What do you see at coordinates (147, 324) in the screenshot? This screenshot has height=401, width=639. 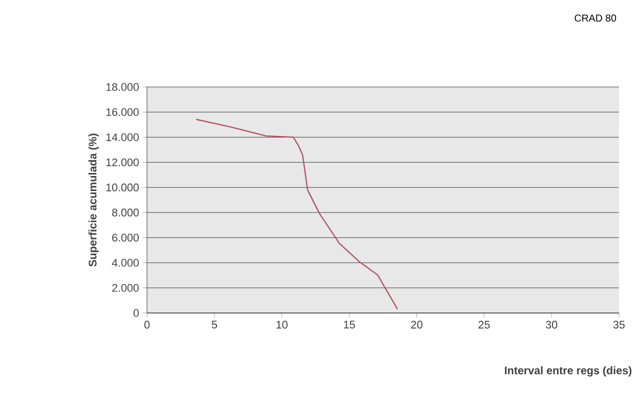 I see `x-tick-label: 0` at bounding box center [147, 324].